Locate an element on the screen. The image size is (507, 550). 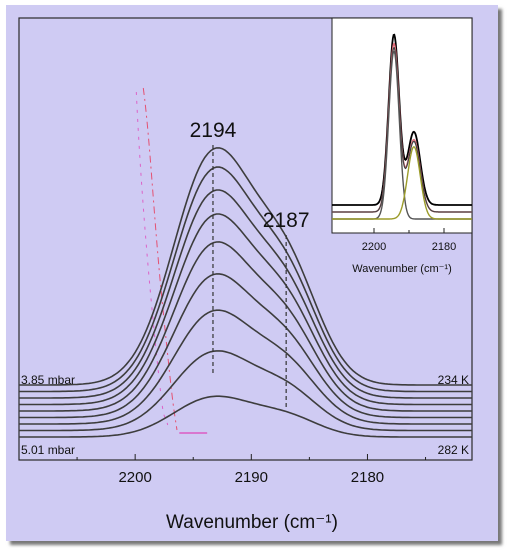
main-x-tick-label: 2190 is located at coordinates (251, 477).